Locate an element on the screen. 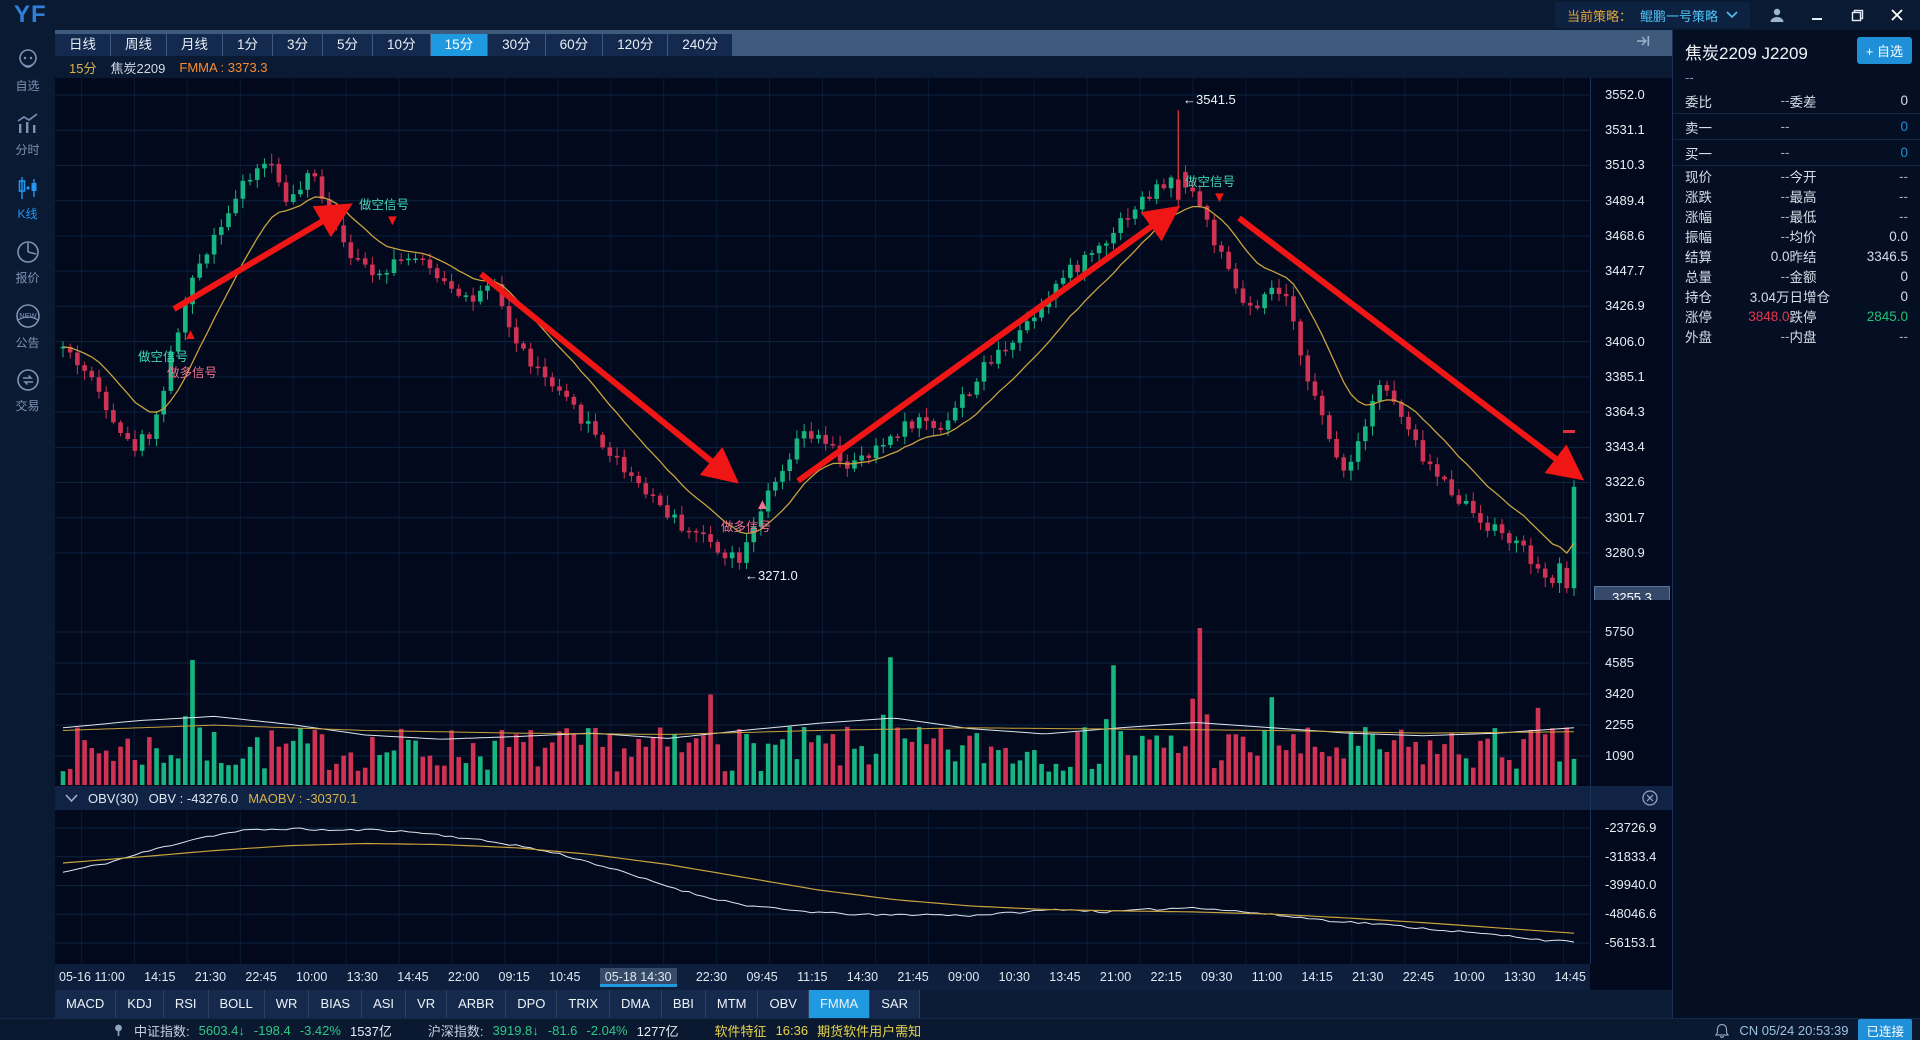 The width and height of the screenshot is (1920, 1040). quote-label: 外盘 is located at coordinates (1698, 337).